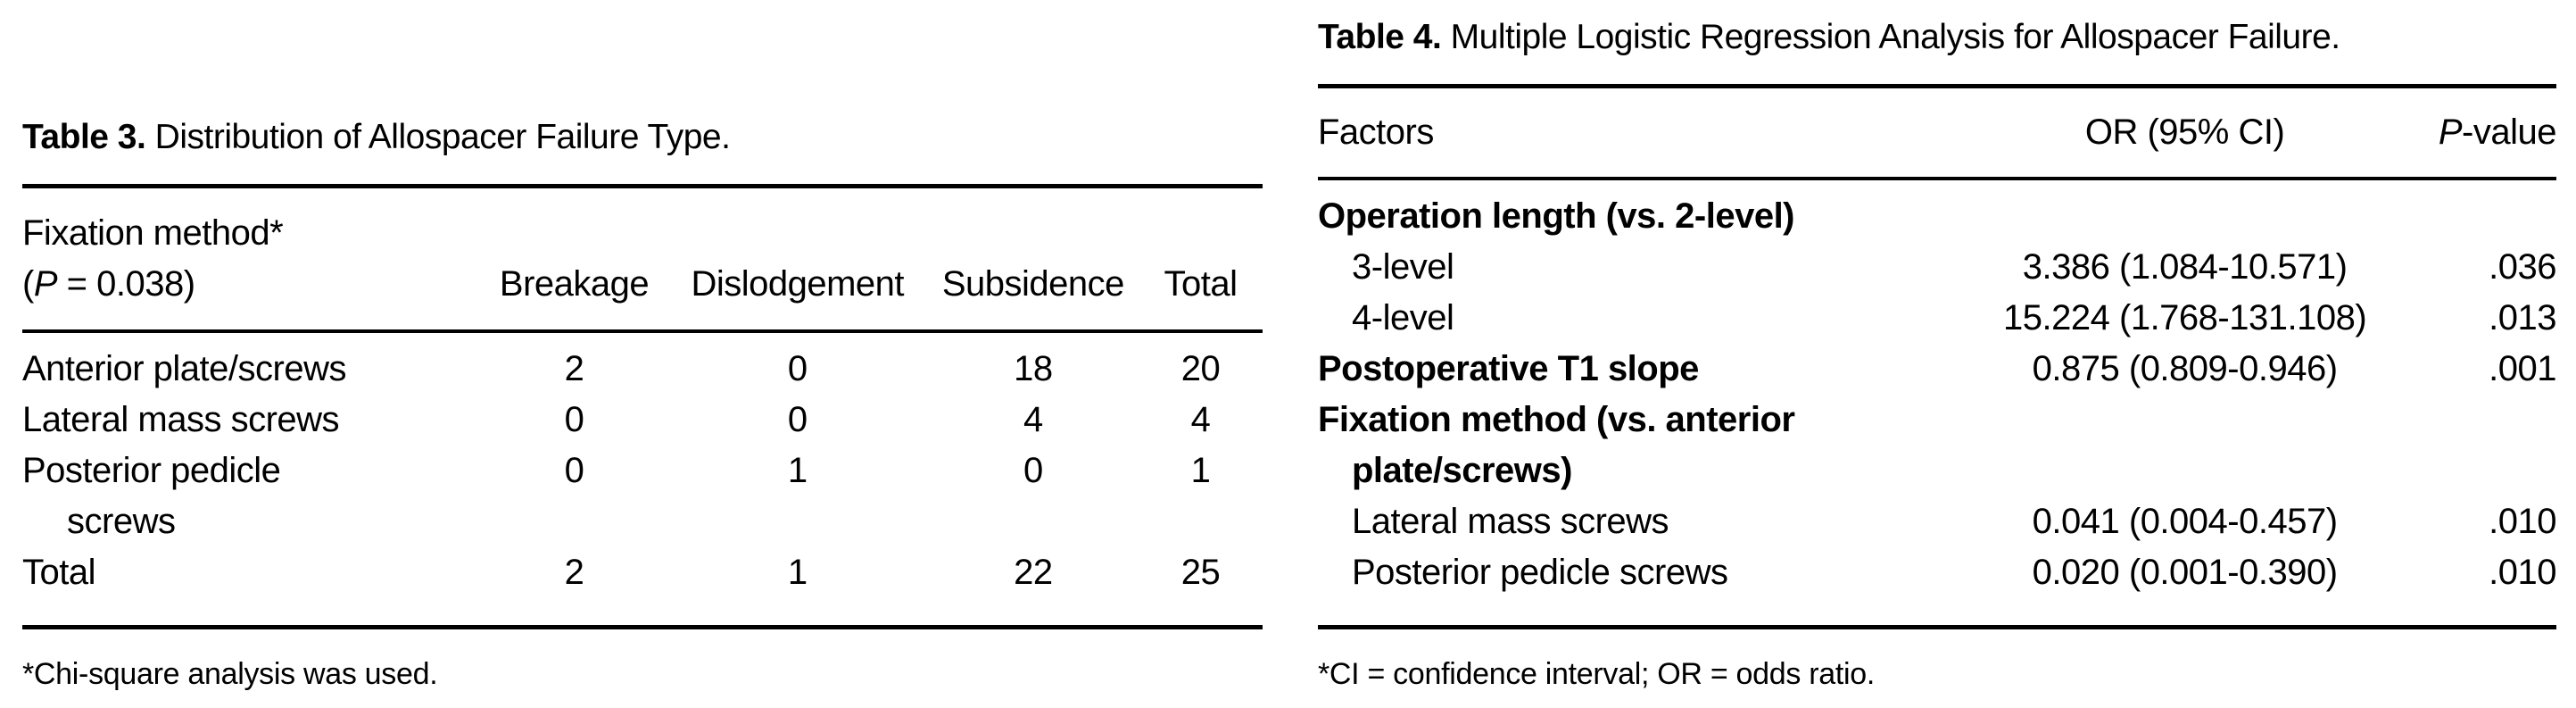 Image resolution: width=2576 pixels, height=708 pixels. Describe the element at coordinates (1033, 368) in the screenshot. I see `cell-subsidence: 18` at that location.